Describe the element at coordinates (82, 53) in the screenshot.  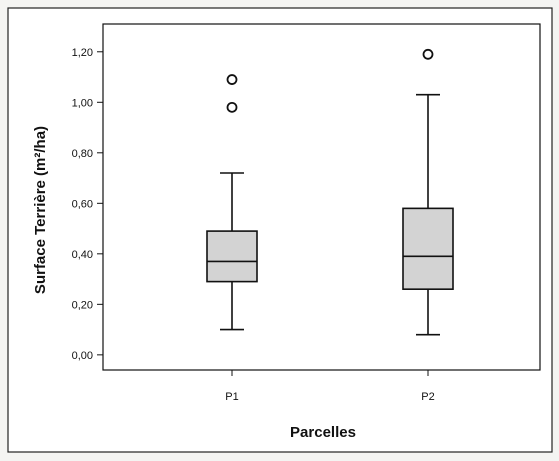
I see `y-tick-label: 1,20` at that location.